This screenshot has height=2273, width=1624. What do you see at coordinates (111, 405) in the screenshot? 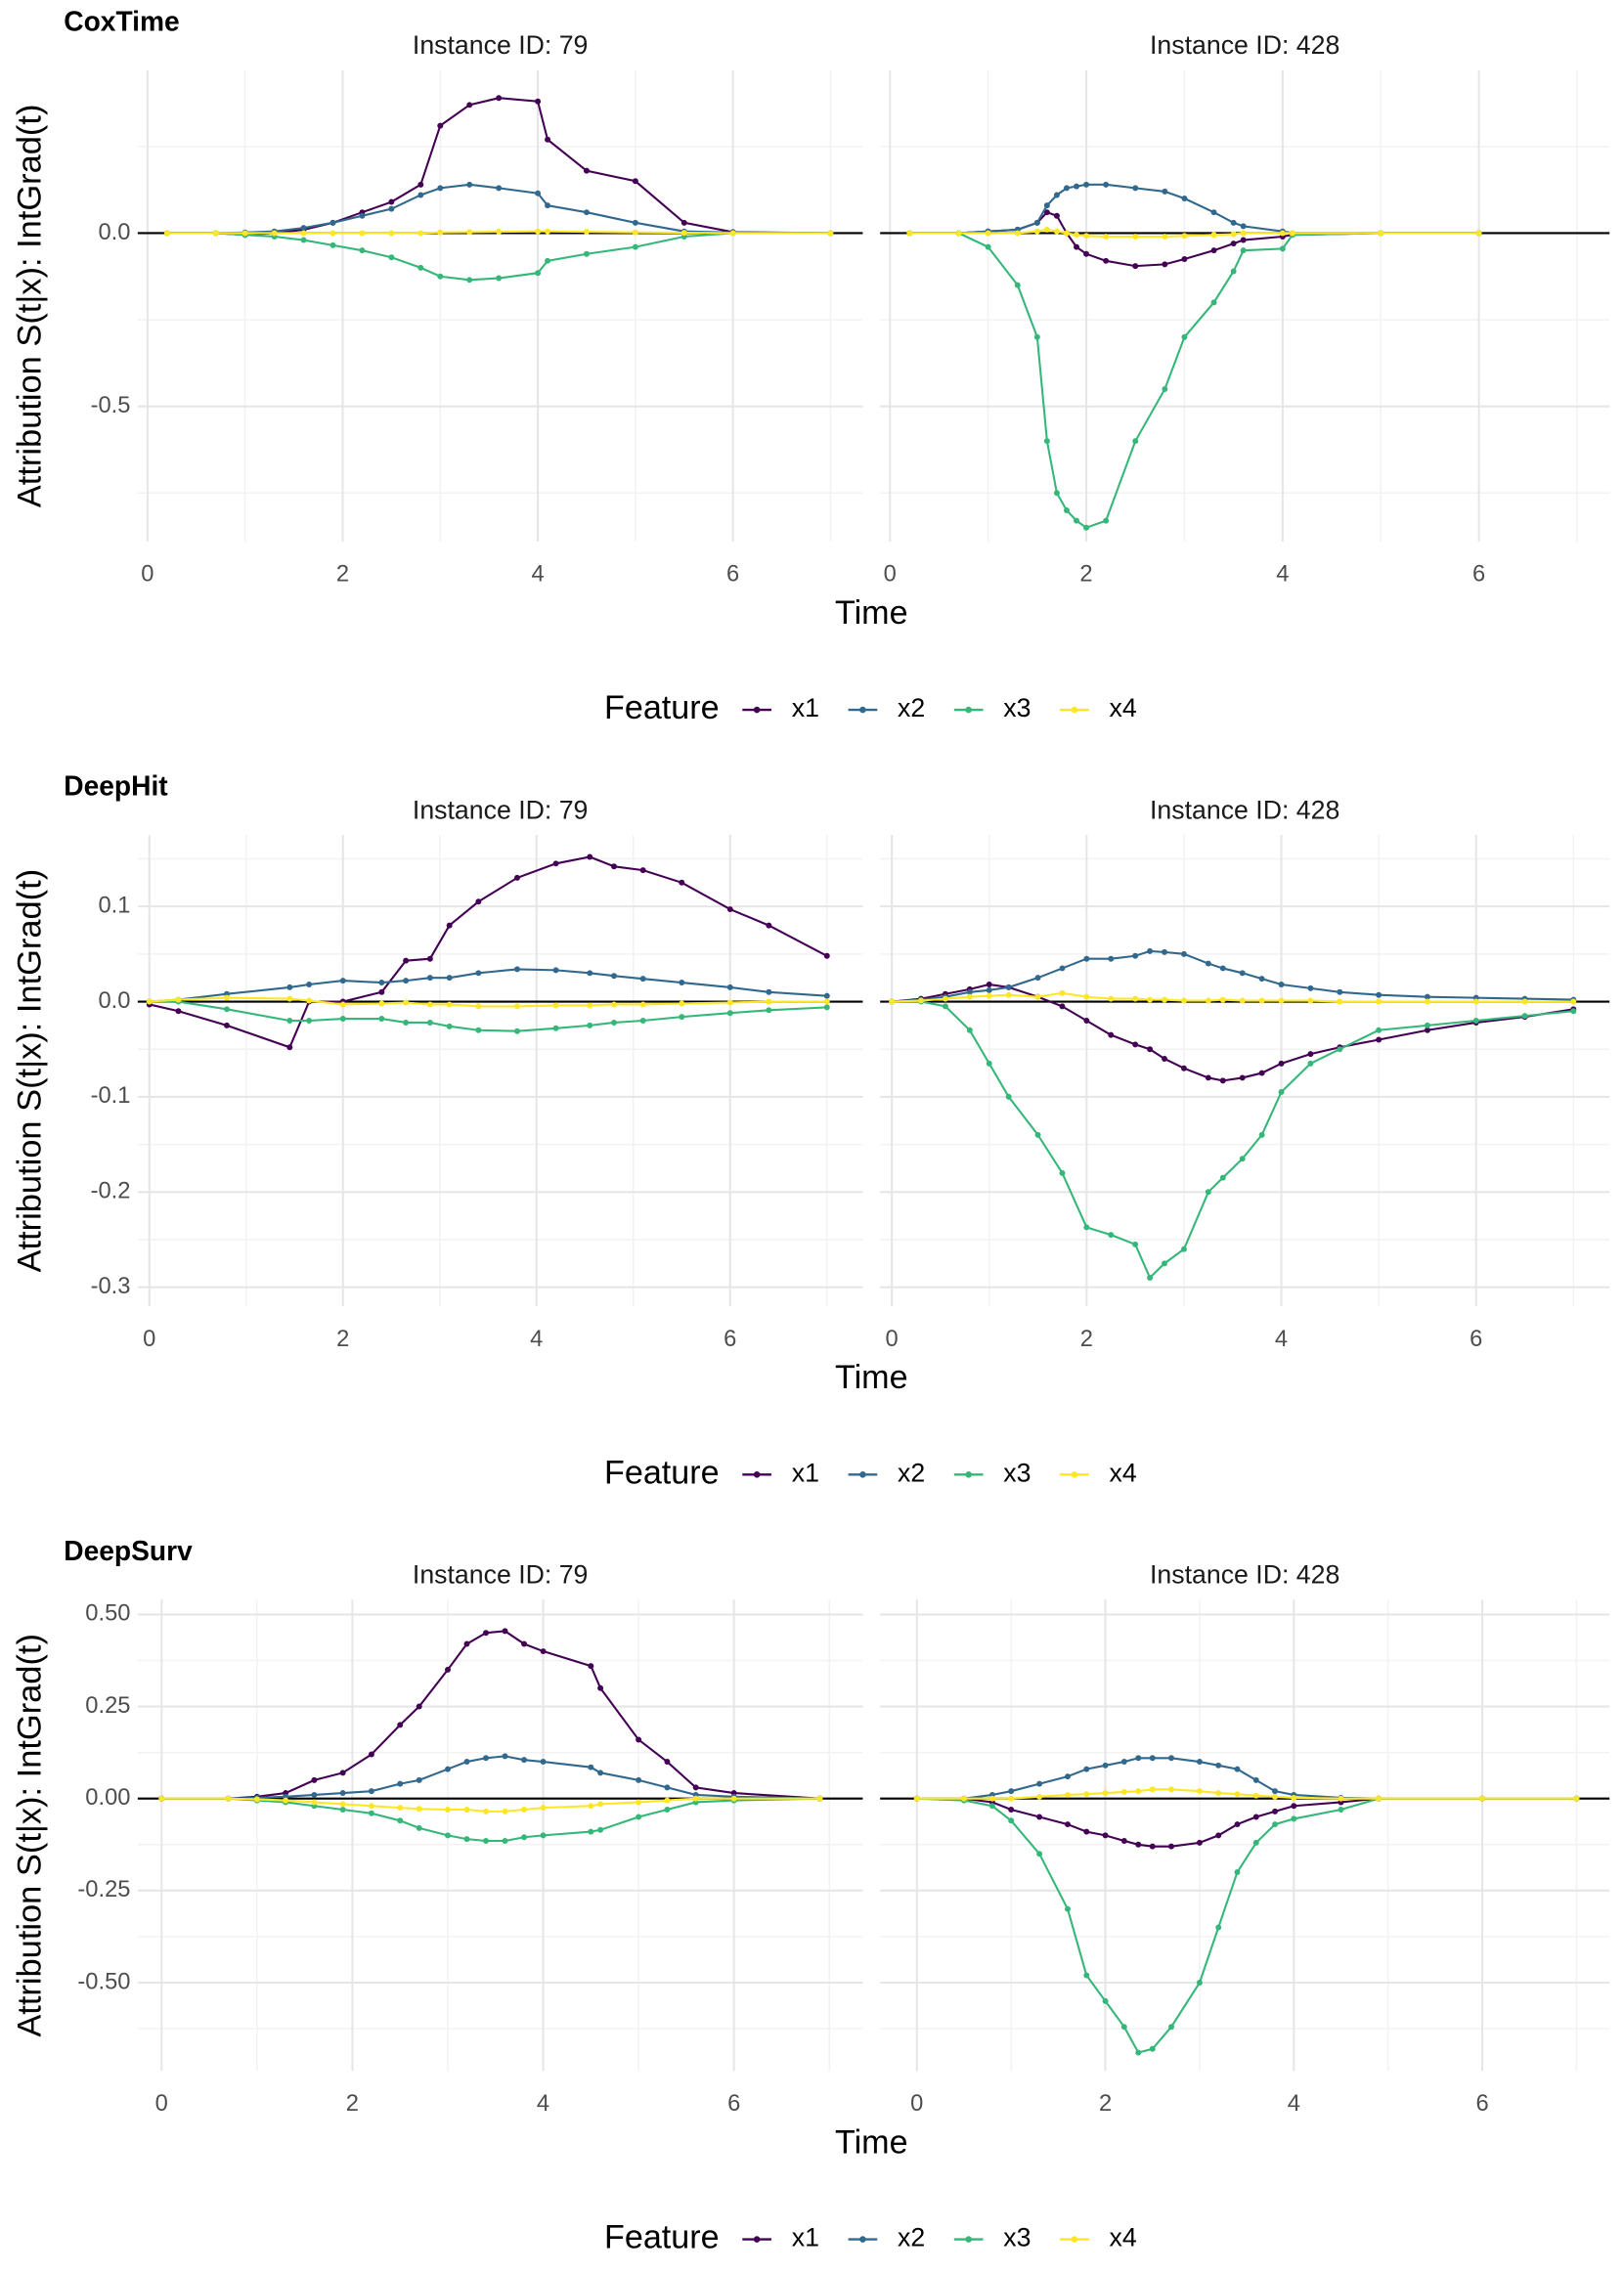
I see `y-tick-label: -0.5` at bounding box center [111, 405].